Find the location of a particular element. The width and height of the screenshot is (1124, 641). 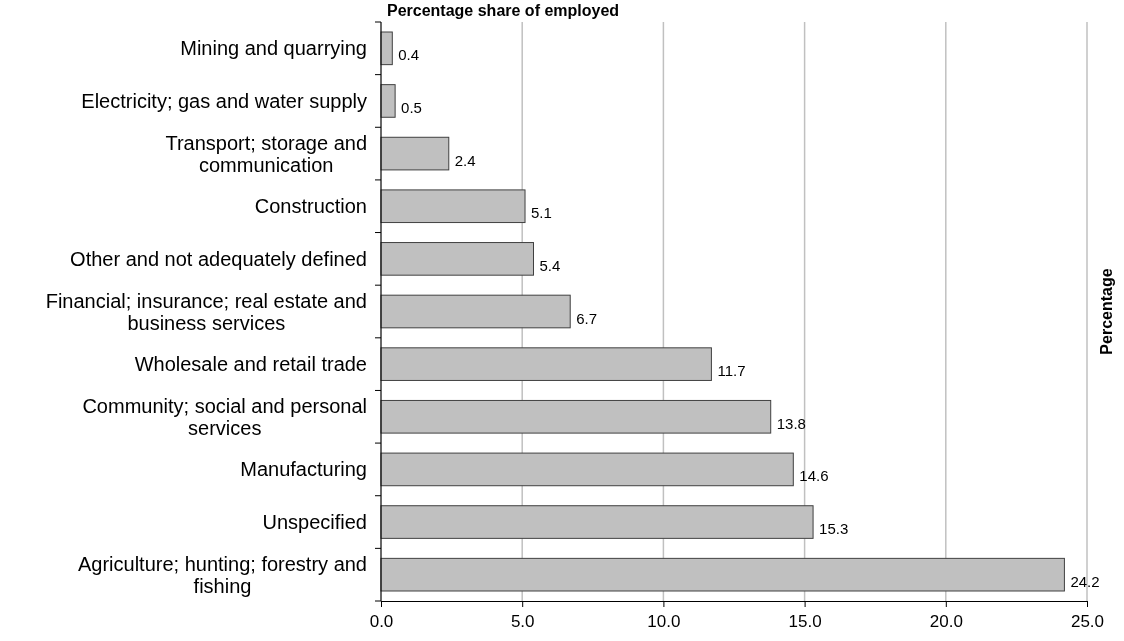

y-tick-label: Wholesale and retail trade is located at coordinates (250, 364).